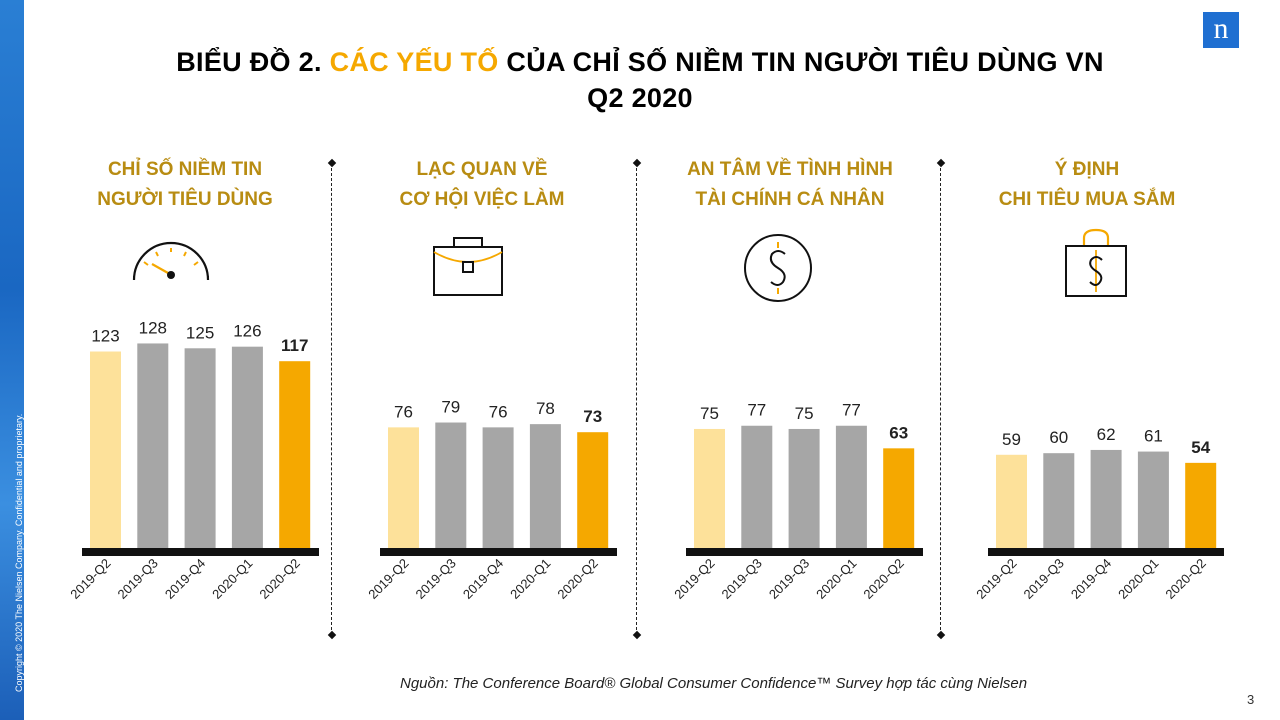 This screenshot has width=1280, height=720. Describe the element at coordinates (294, 345) in the screenshot. I see `panel-1-data-label: 117` at that location.